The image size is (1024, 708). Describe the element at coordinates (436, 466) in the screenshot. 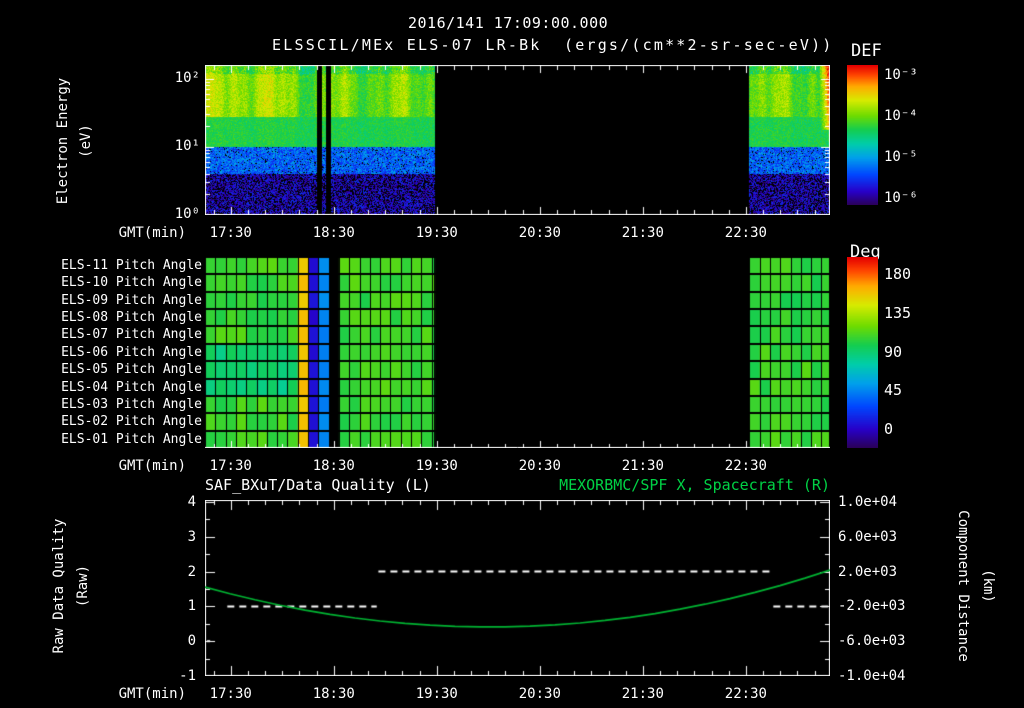

I see `time-tick-pitch-2: 19:30` at that location.